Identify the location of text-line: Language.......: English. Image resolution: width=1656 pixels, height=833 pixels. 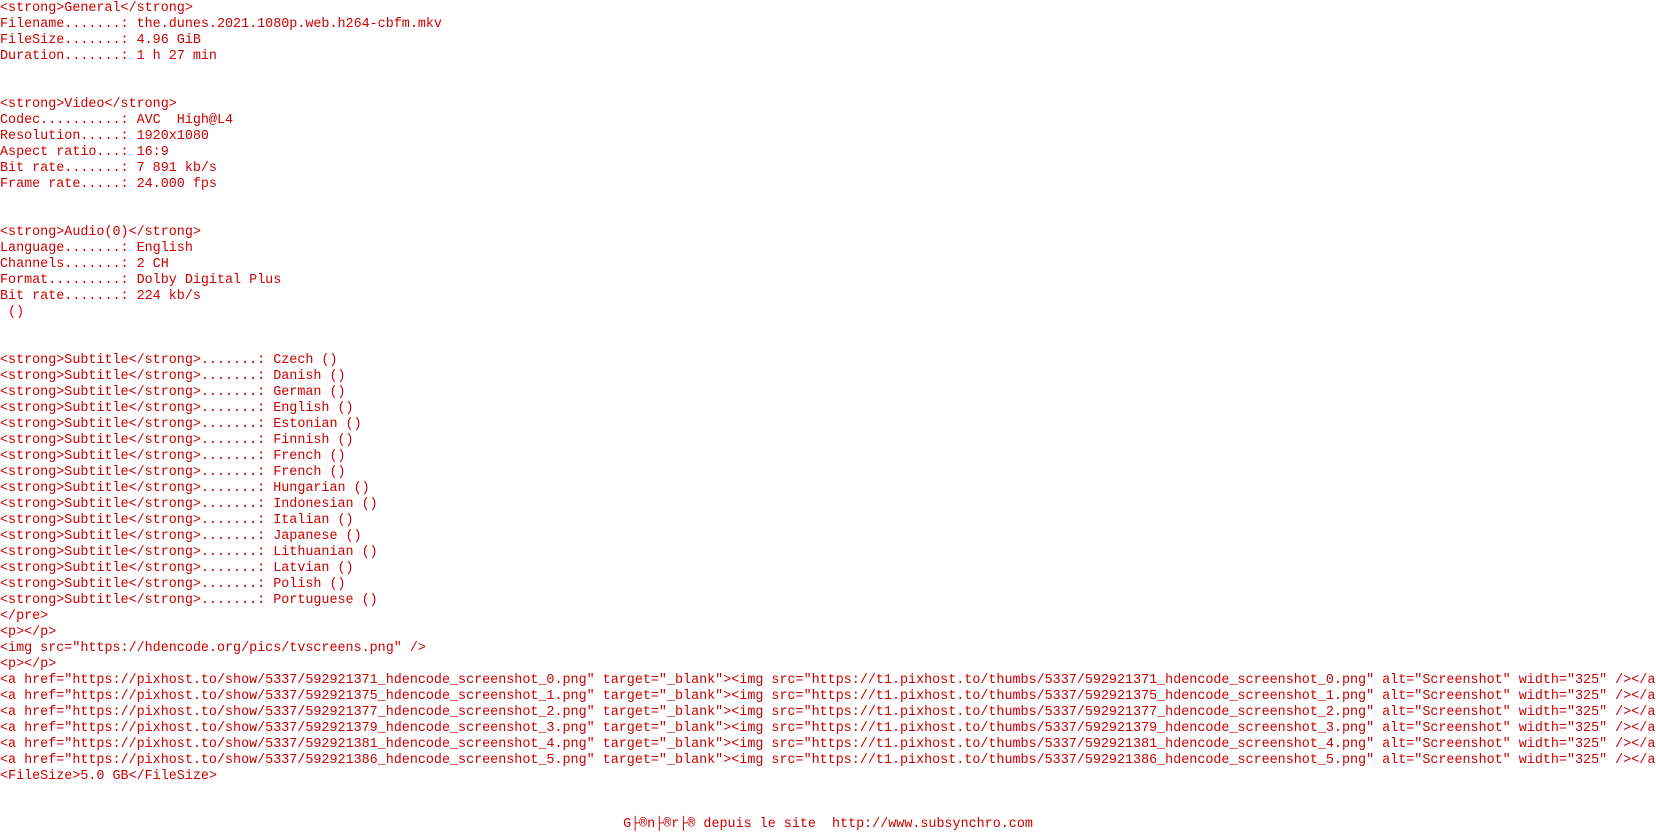
(96, 248).